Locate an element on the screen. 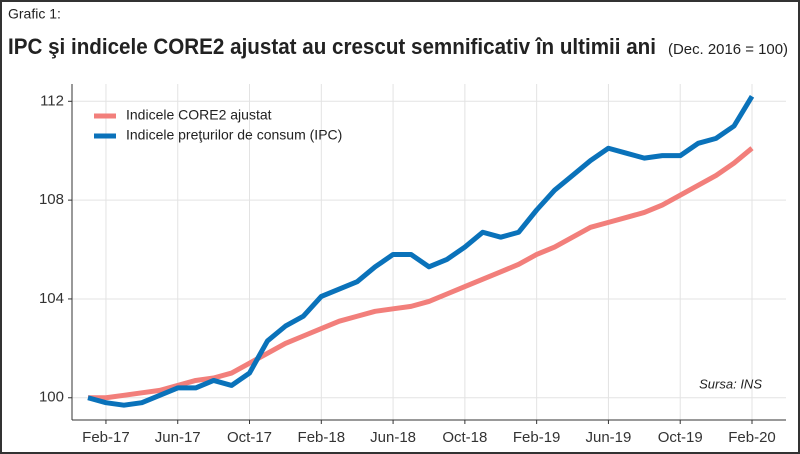  y-tick-label: 104 is located at coordinates (51, 298).